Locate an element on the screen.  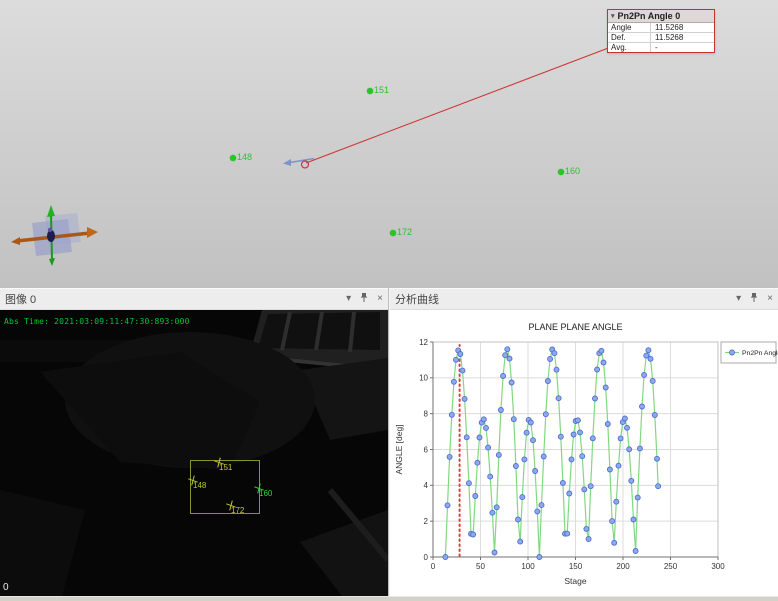
chart-legend: Pn2Pn Angle 0 is located at coordinates (749, 352).